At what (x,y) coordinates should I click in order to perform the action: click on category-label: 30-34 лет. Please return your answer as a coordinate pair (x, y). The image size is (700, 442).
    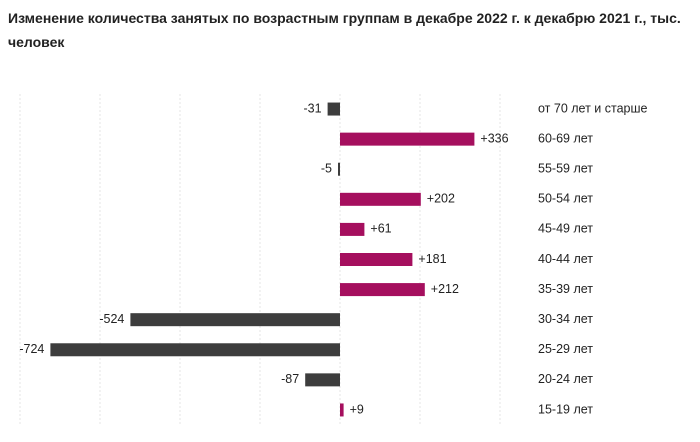
    Looking at the image, I should click on (565, 319).